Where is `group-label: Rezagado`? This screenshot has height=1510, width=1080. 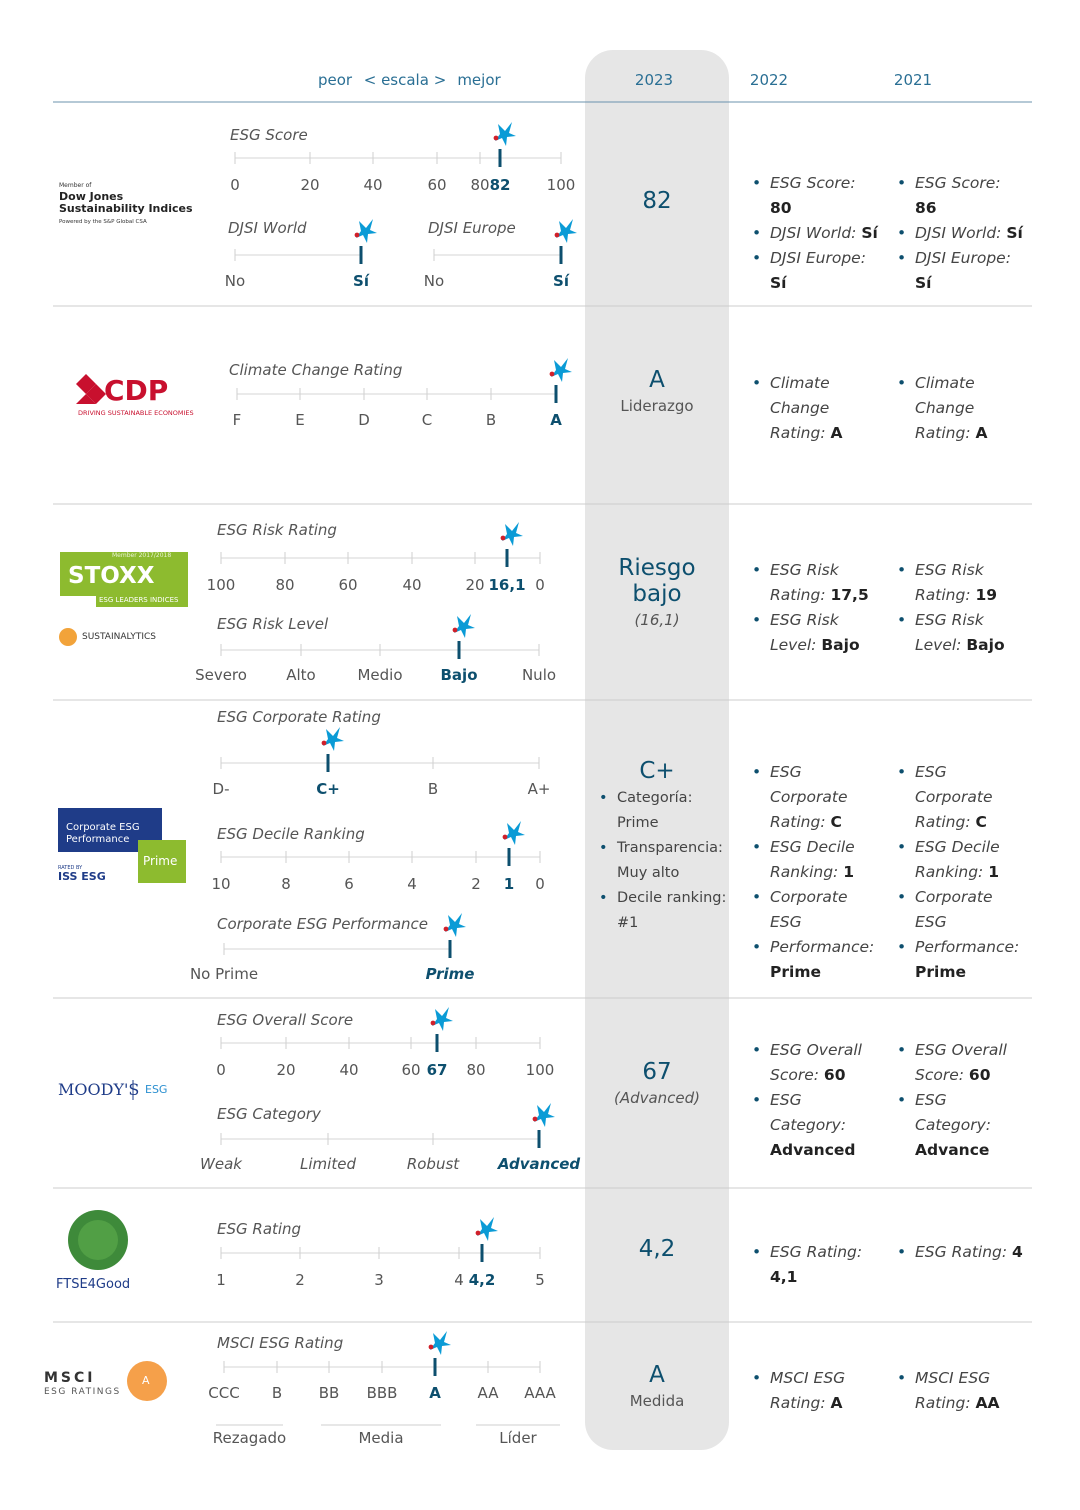
group-label: Rezagado is located at coordinates (249, 1438).